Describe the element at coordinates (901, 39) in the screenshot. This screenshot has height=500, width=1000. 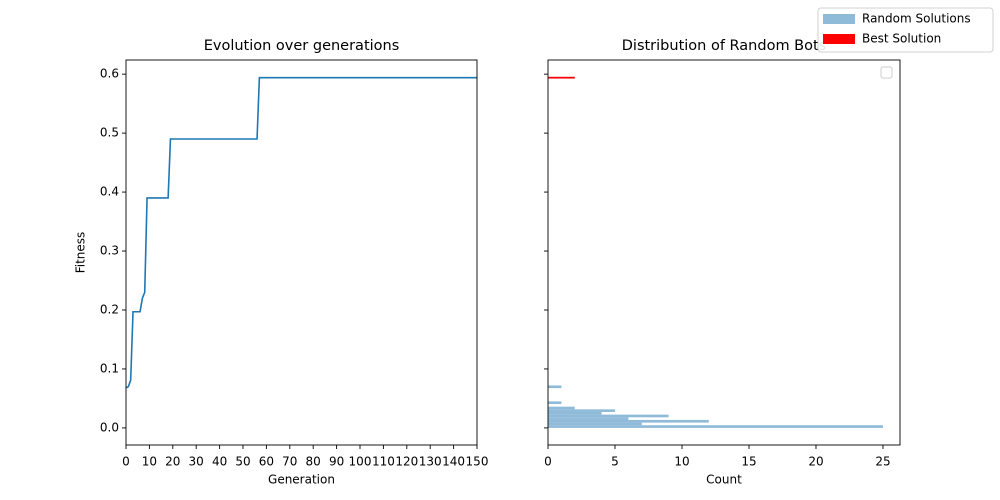
I see `legend-label: Best Solution` at that location.